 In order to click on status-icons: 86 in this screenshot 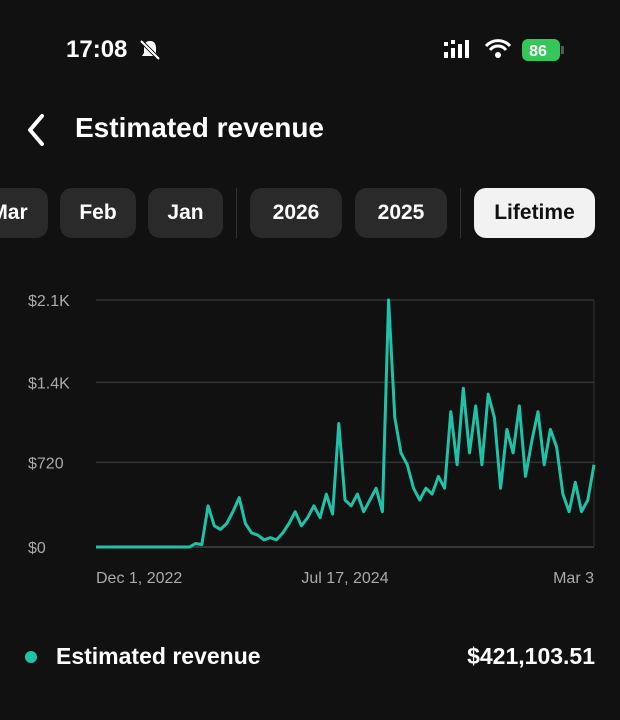, I will do `click(504, 50)`.